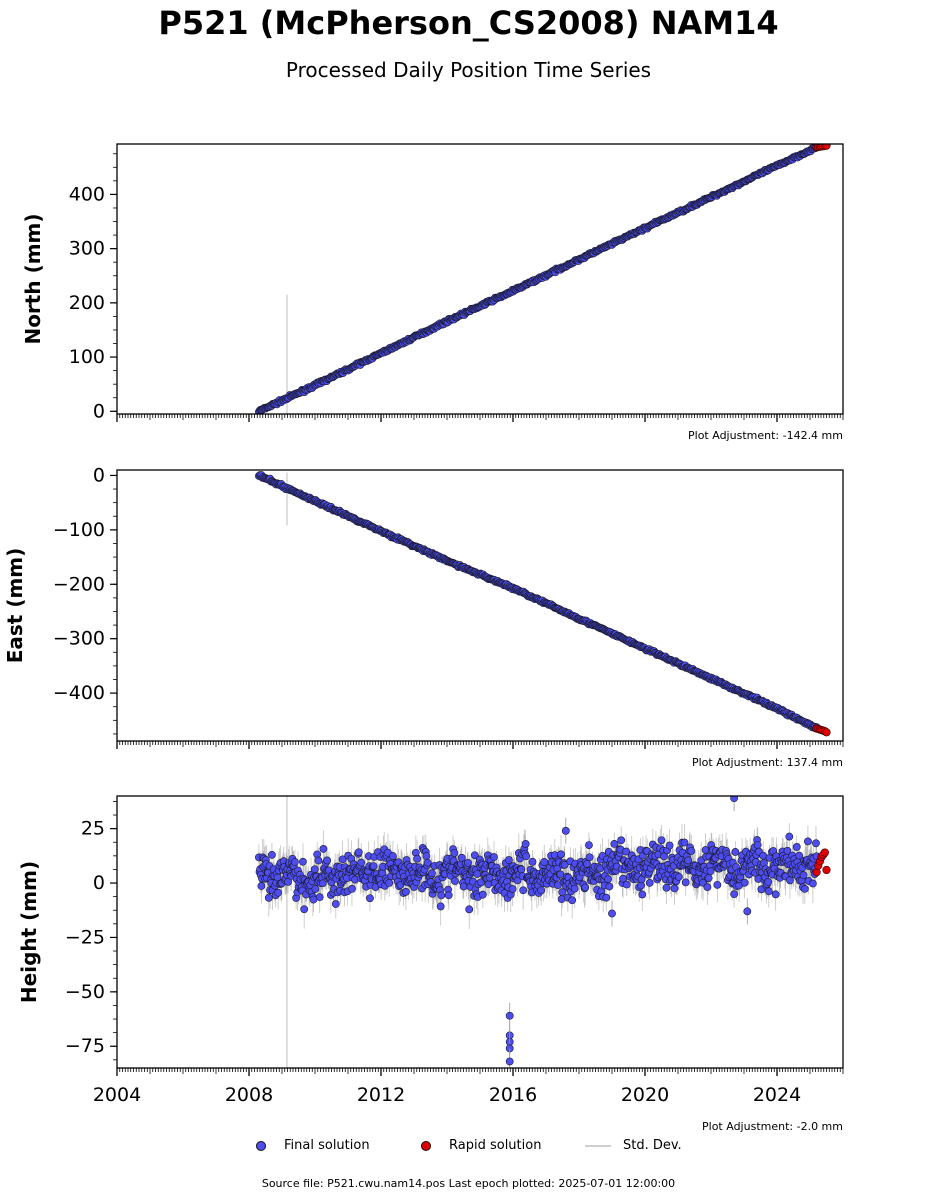 The image size is (937, 1200). I want to click on rapid-solution-marker-icon, so click(426, 1145).